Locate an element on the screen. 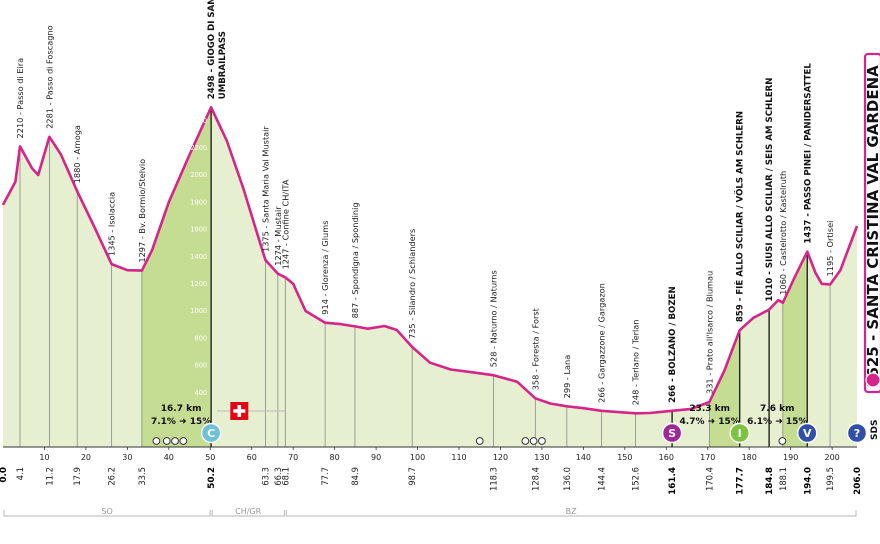  km-tick-label: 10 is located at coordinates (44, 457).